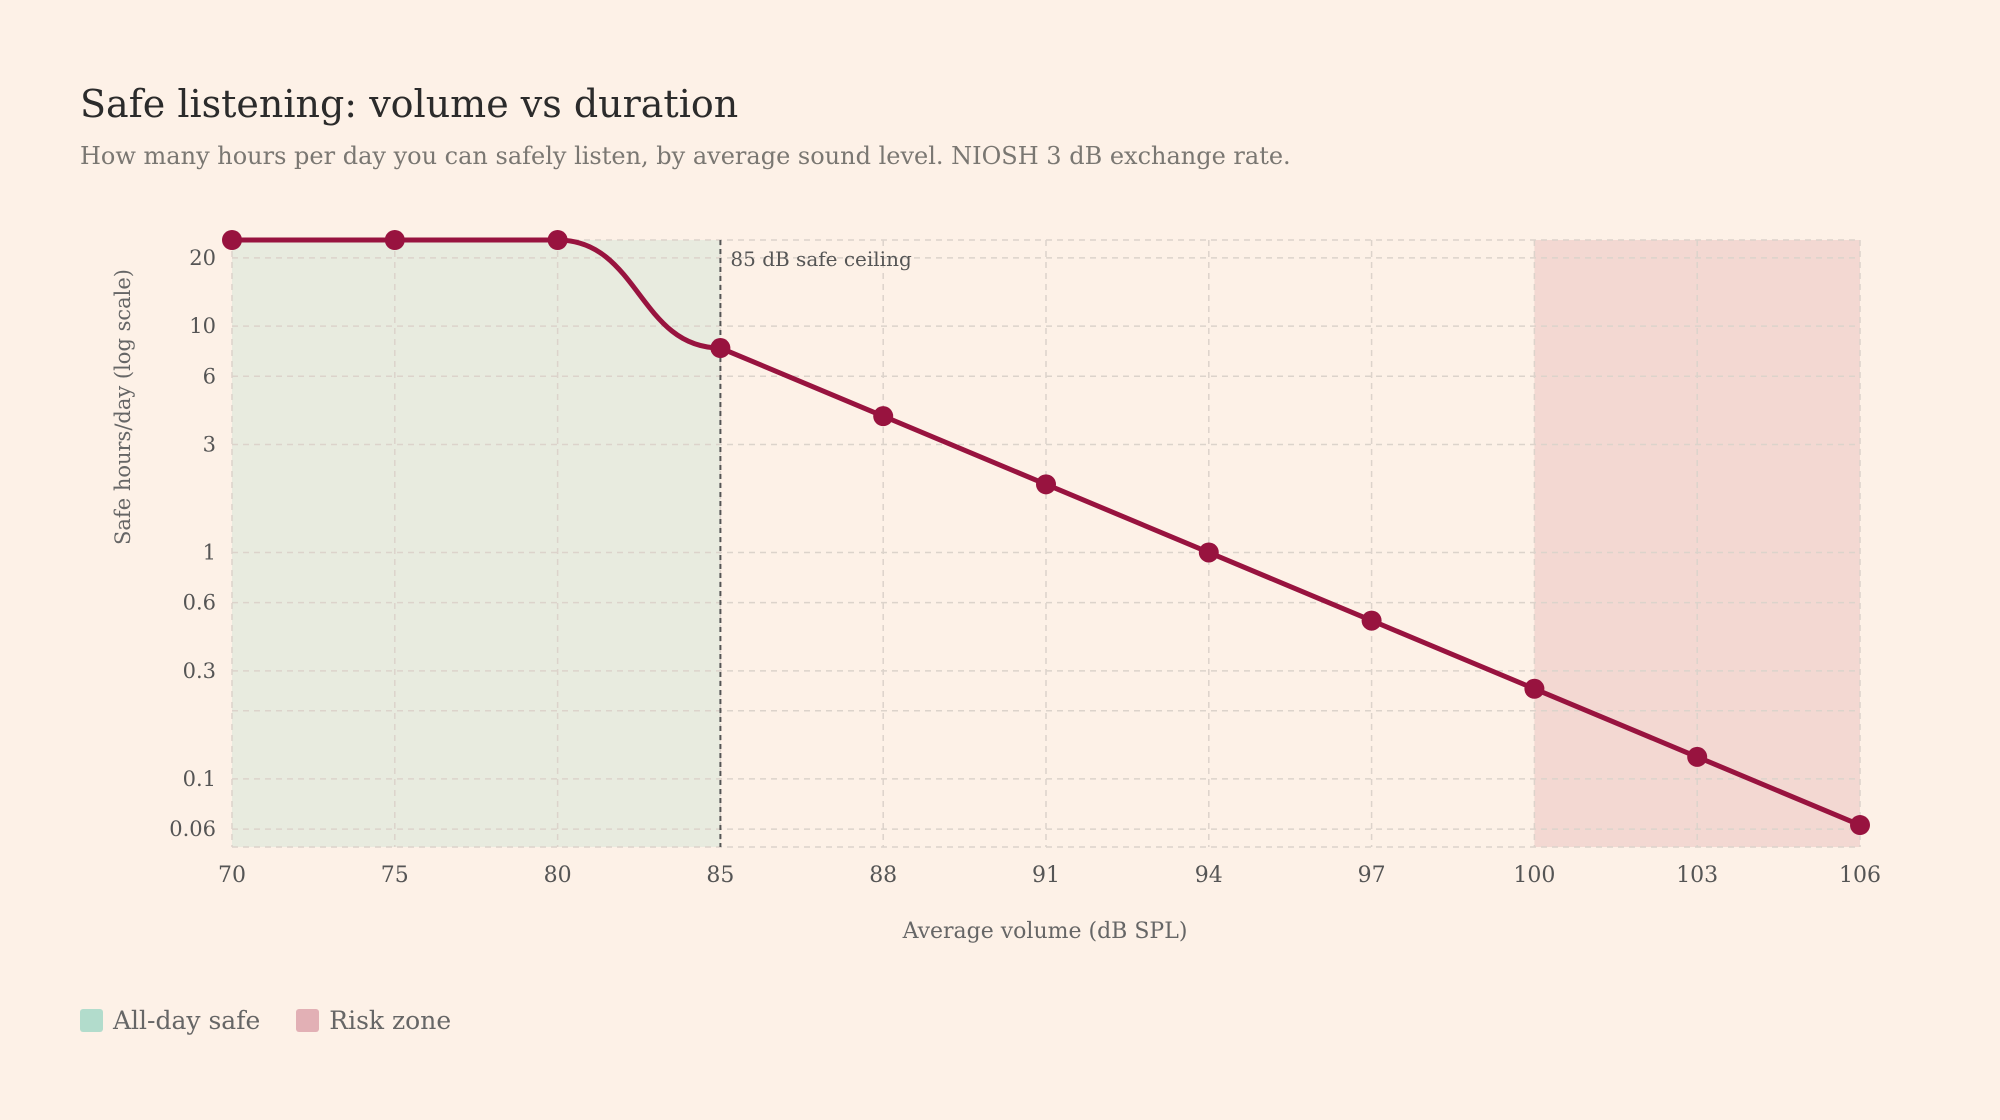 This screenshot has height=1120, width=2000. I want to click on y-axis-label: Safe hours/day (log scale), so click(123, 407).